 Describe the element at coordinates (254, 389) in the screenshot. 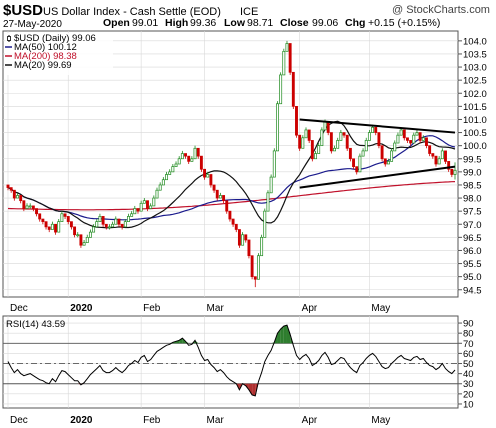

I see `rsi-oversold-fill` at that location.